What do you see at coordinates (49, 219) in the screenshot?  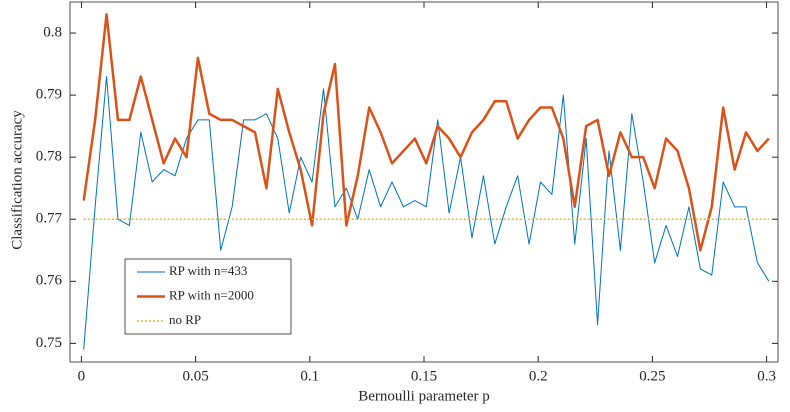 I see `y-tick-label: 0.77` at bounding box center [49, 219].